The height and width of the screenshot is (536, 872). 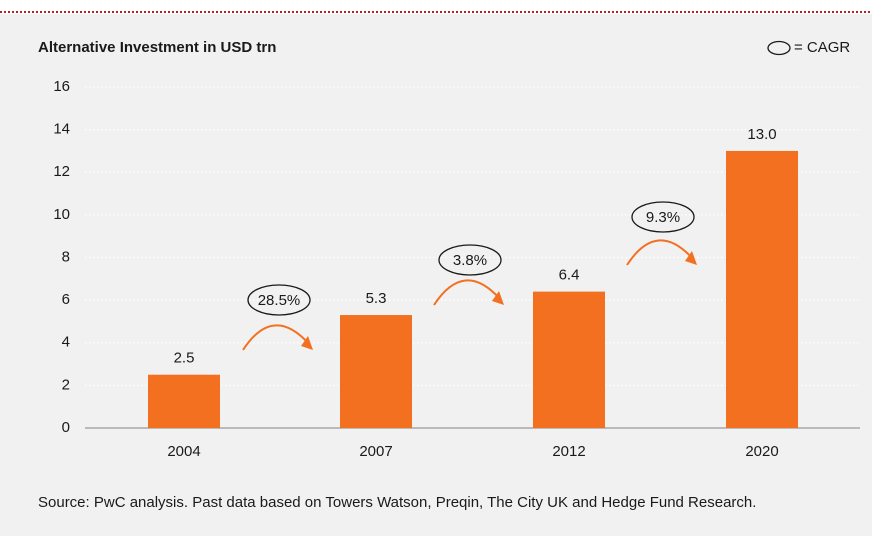 What do you see at coordinates (183, 451) in the screenshot?
I see `x-tick-label: 2004` at bounding box center [183, 451].